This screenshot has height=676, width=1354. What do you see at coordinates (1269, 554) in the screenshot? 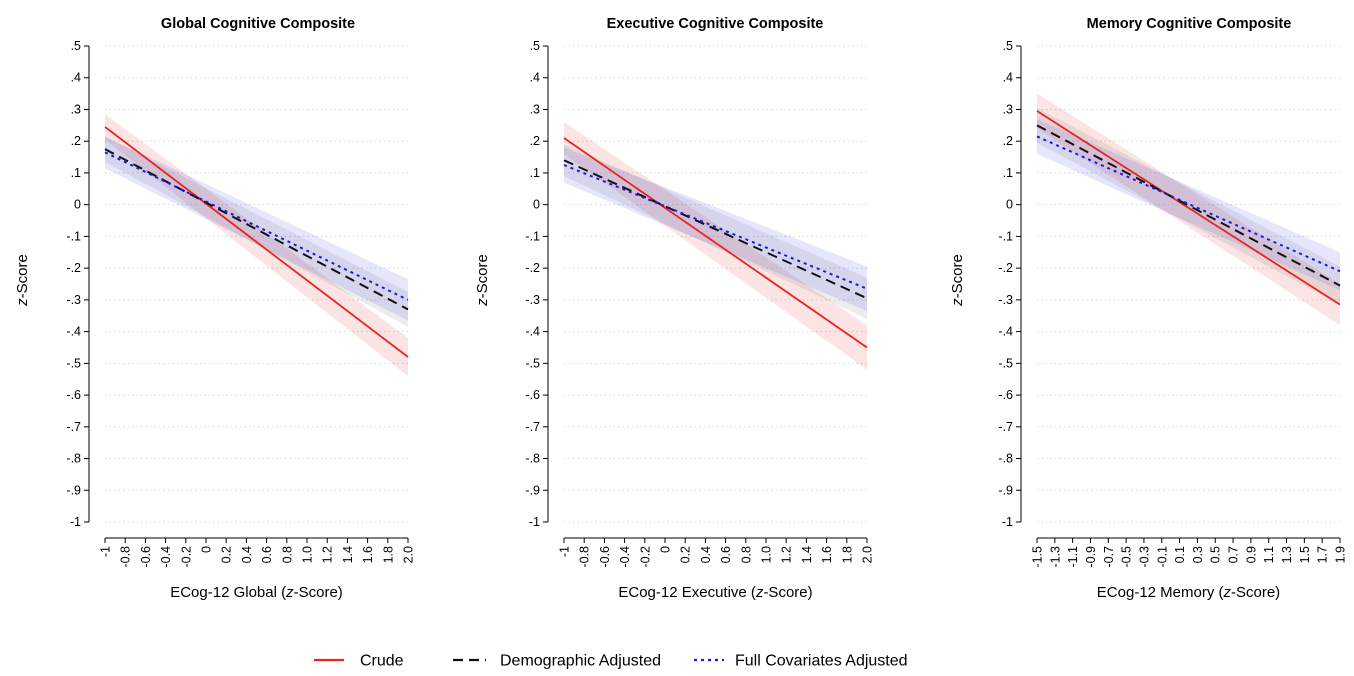
I see `x-tick-label: 1.1` at bounding box center [1269, 554].